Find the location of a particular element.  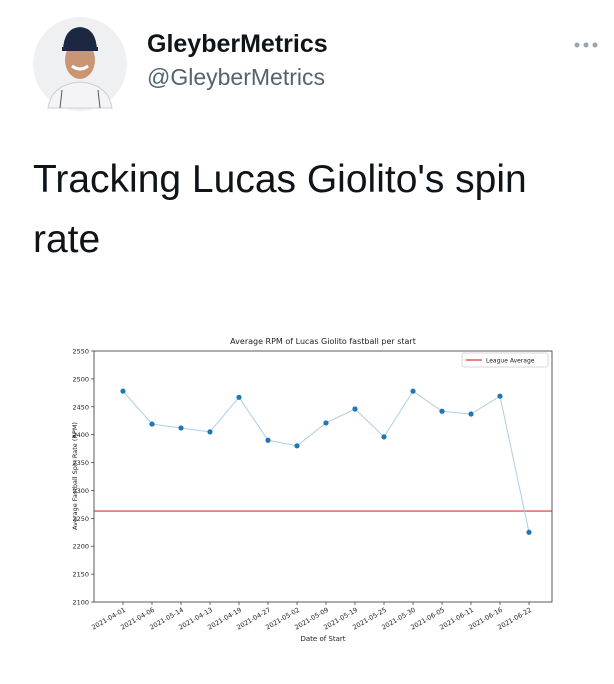

y-tick-label: 2450 is located at coordinates (80, 407).